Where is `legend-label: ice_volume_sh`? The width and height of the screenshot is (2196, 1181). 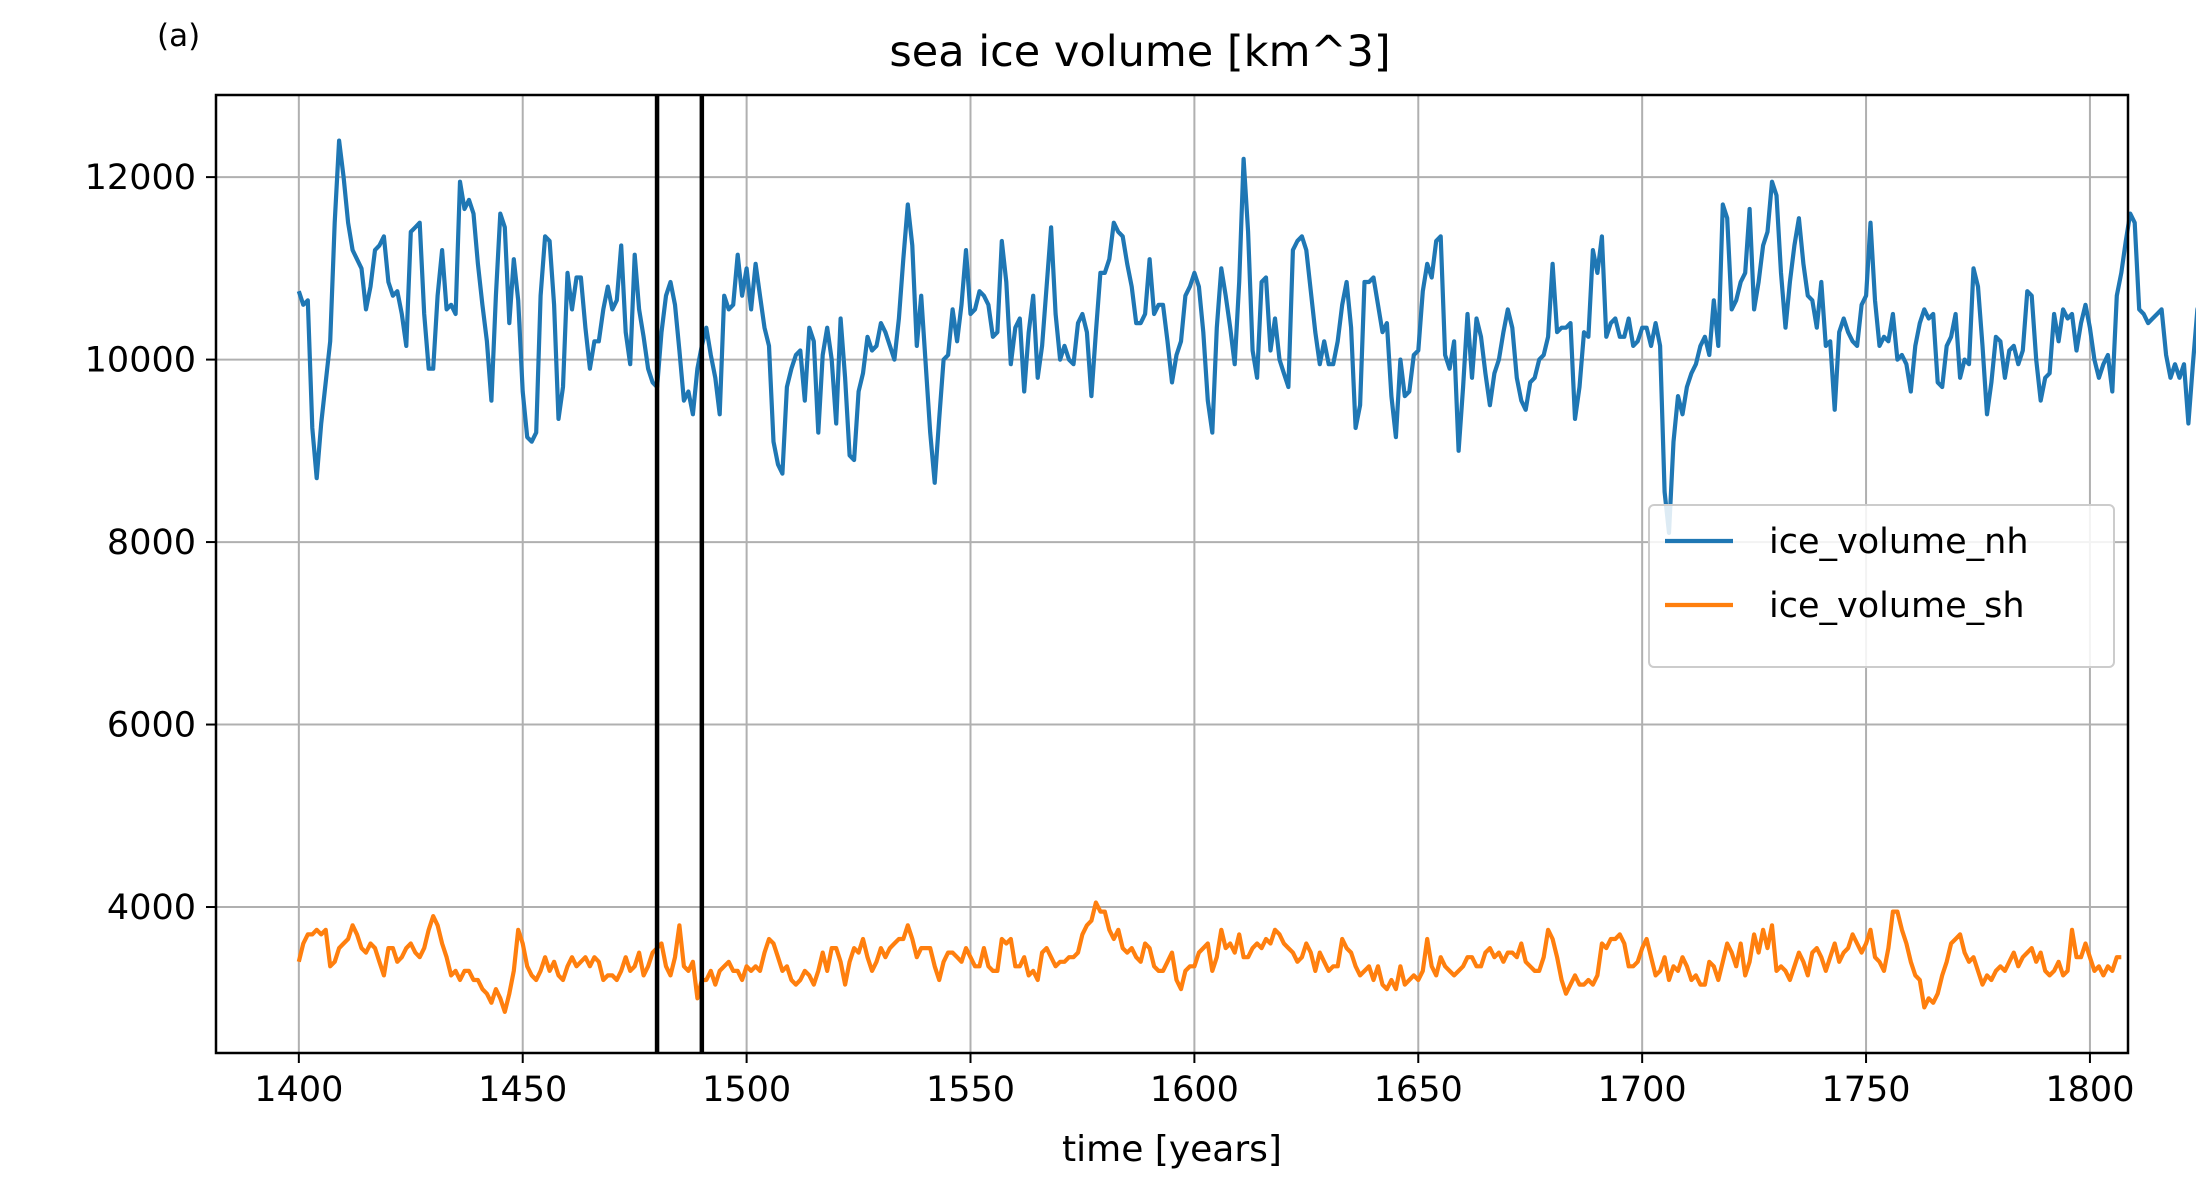 legend-label: ice_volume_sh is located at coordinates (1897, 606).